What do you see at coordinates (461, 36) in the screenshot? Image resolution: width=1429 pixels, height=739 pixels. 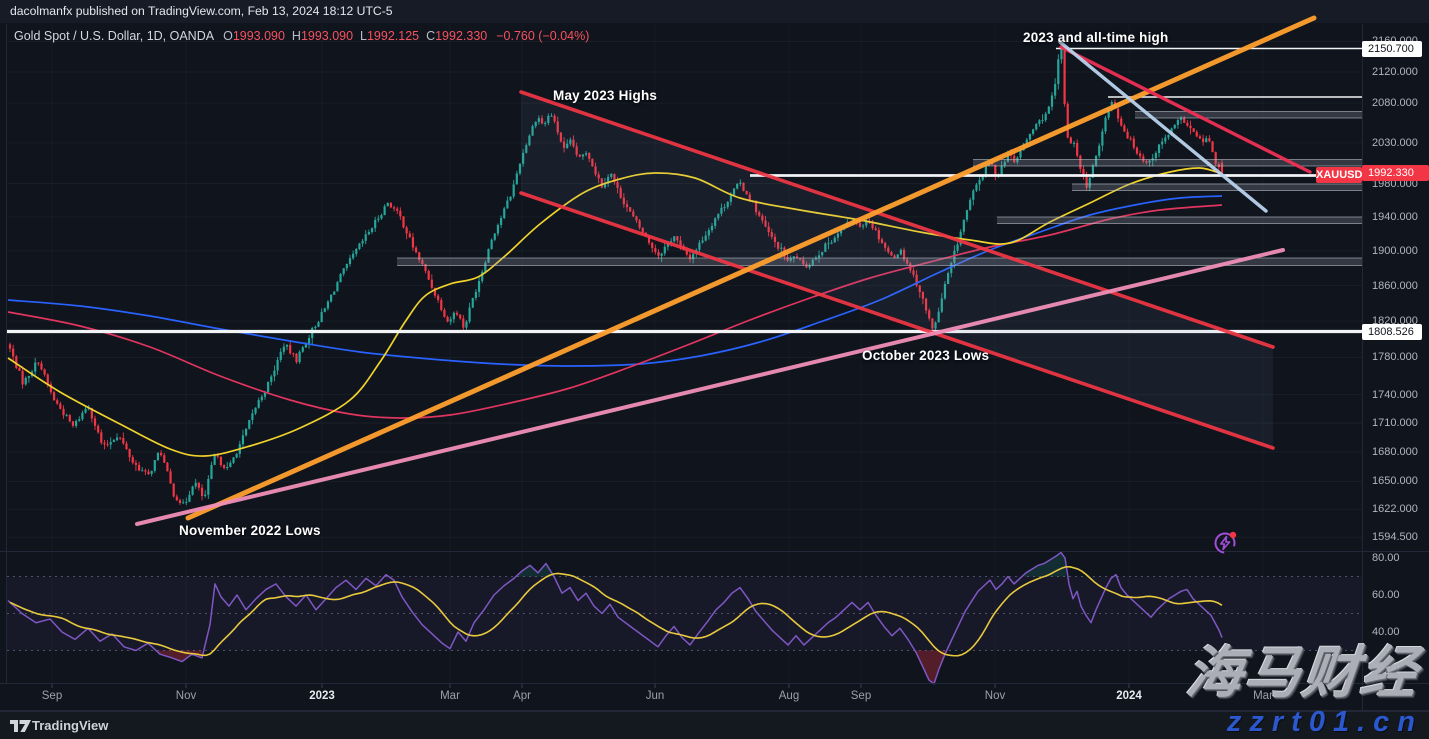 I see `close-value: 1992.330` at bounding box center [461, 36].